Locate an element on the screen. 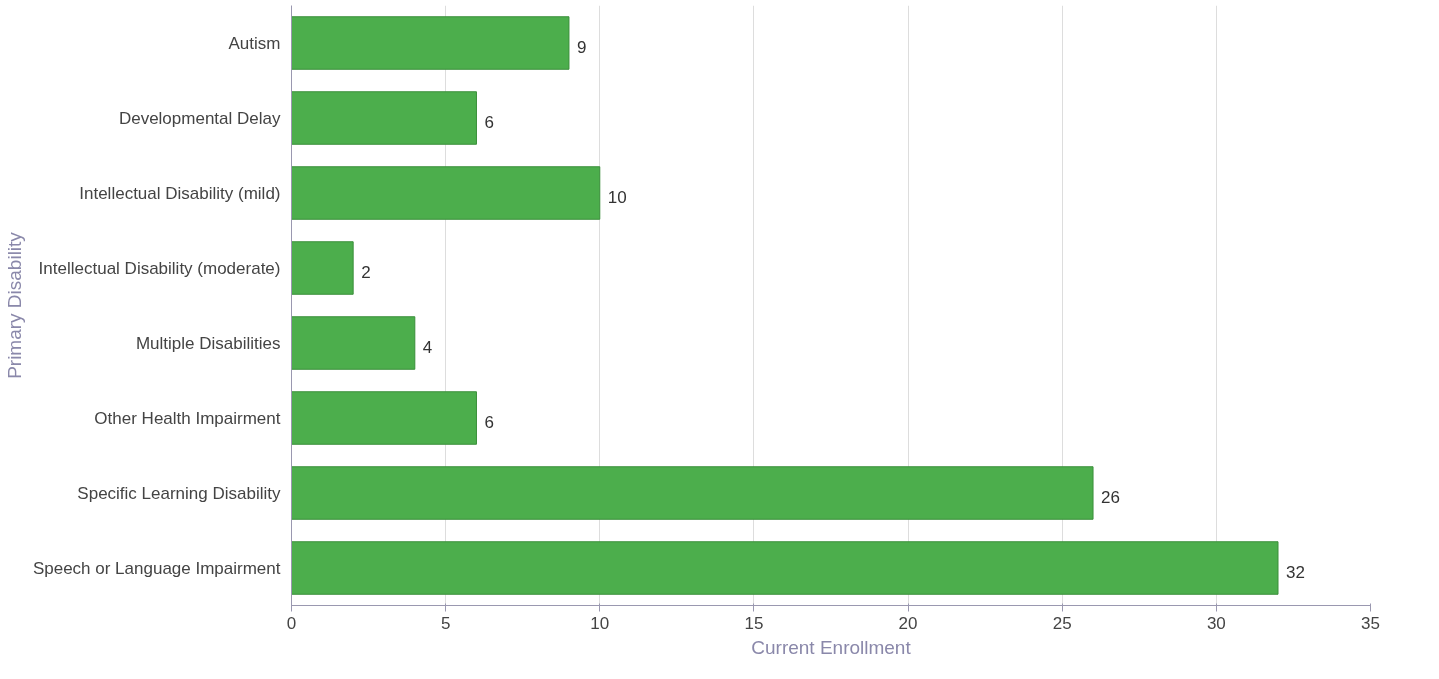  y-axis-title: Primary Disability is located at coordinates (14, 305).